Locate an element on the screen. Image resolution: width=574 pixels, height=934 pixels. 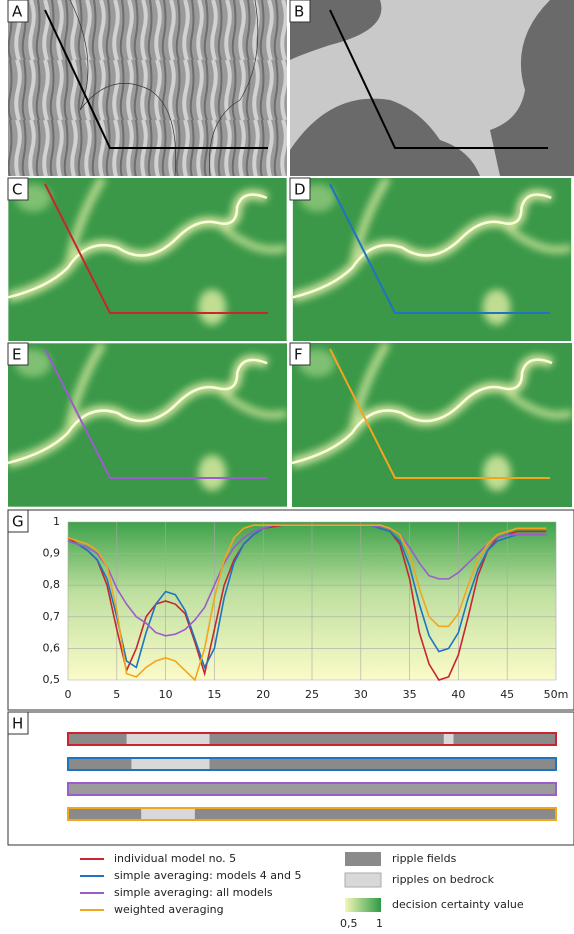
y-tick-label: 0,5 is located at coordinates (52, 679).